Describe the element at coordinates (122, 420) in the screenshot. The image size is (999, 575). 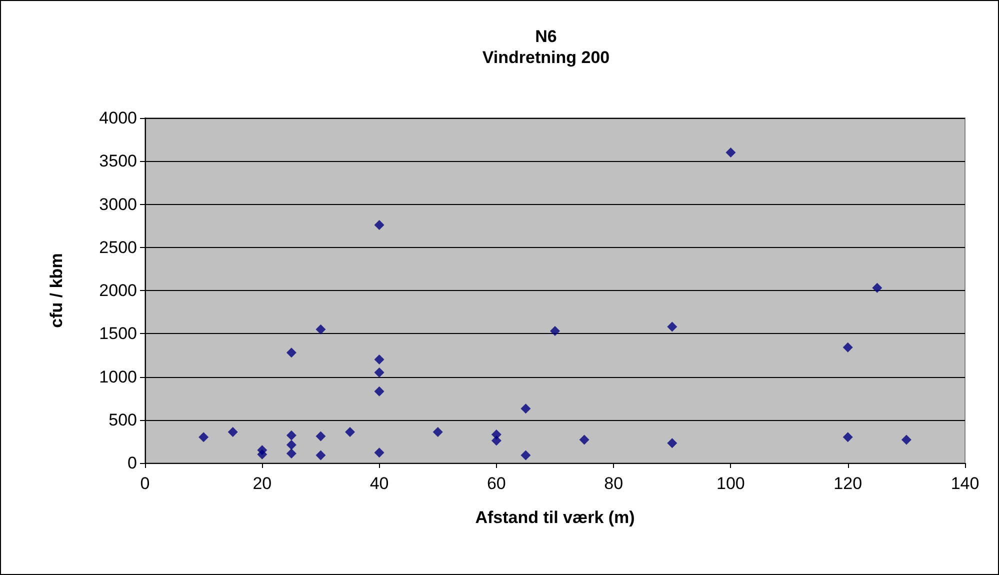
I see `y-tick-label: 500` at that location.